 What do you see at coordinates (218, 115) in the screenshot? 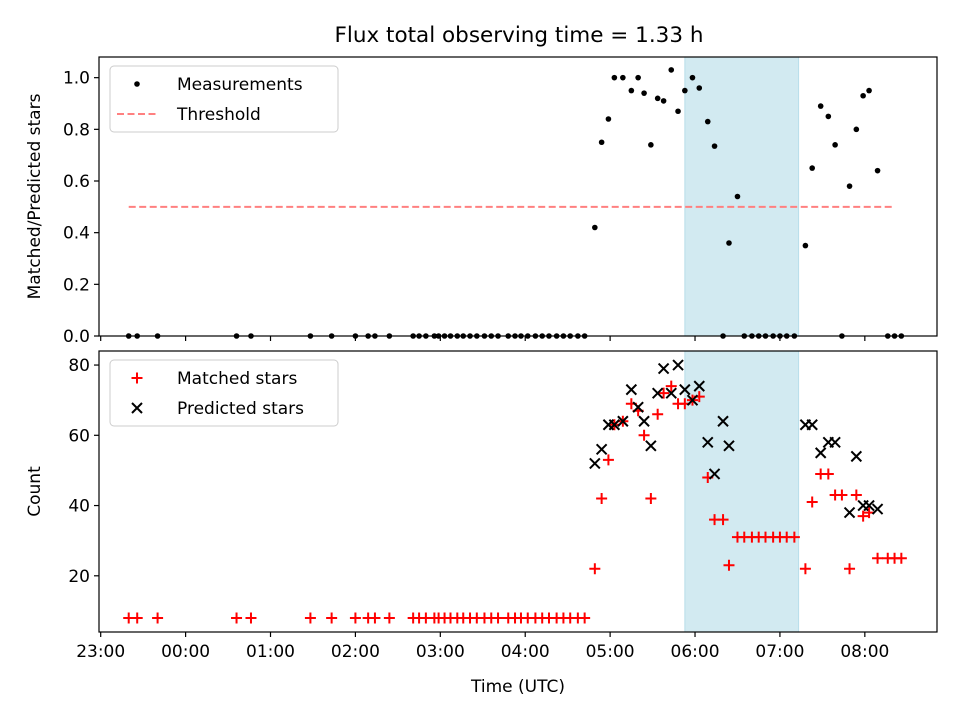
I see `legend-label: Threshold` at bounding box center [218, 115].